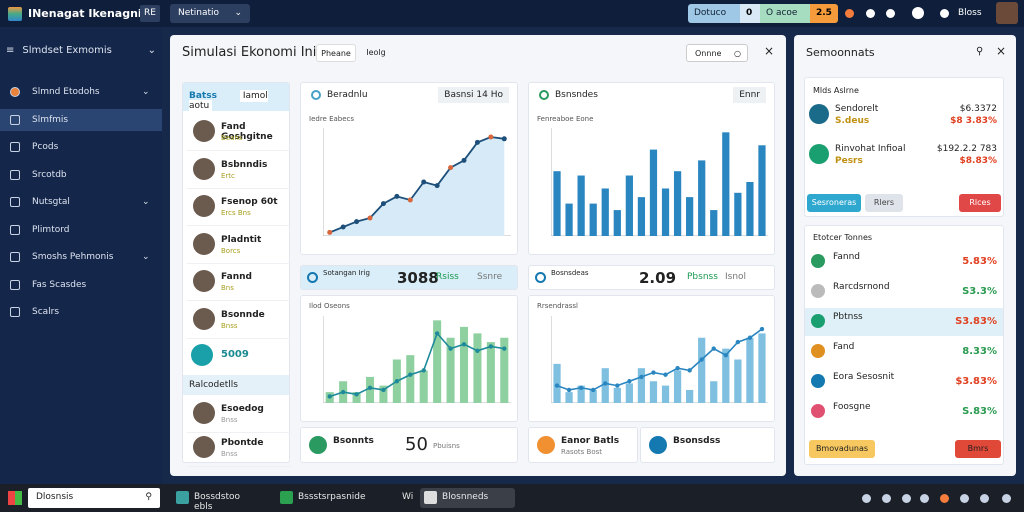 The width and height of the screenshot is (1024, 512). What do you see at coordinates (81, 92) in the screenshot?
I see `nav-item: Slmnd Etodohs ⌄` at bounding box center [81, 92].